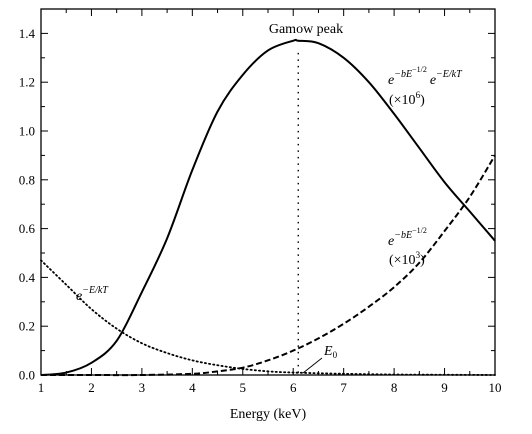 The width and height of the screenshot is (532, 434). I want to click on y-tick-label: 1.2, so click(27, 82).